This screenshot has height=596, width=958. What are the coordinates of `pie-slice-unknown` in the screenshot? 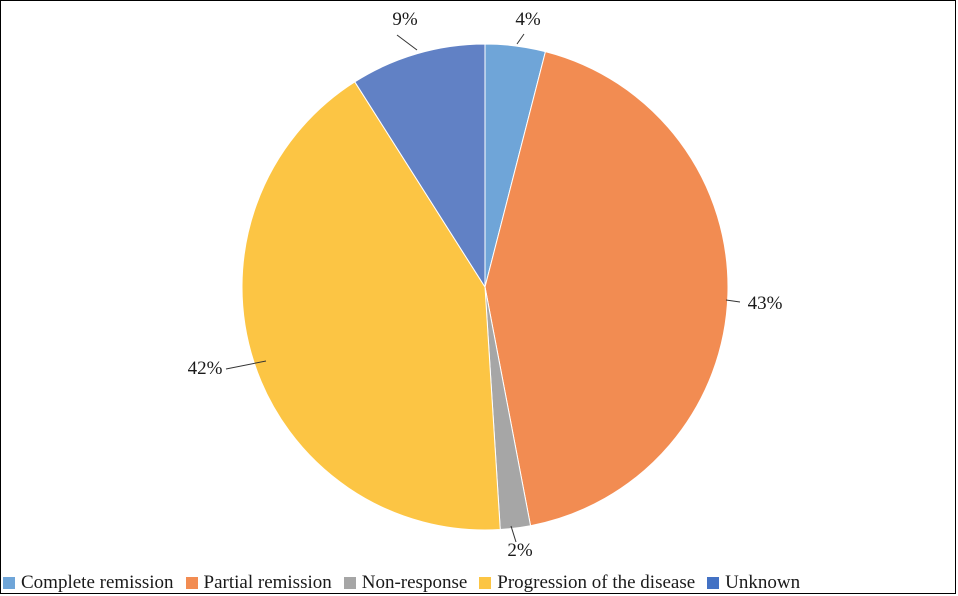 It's located at (420, 166).